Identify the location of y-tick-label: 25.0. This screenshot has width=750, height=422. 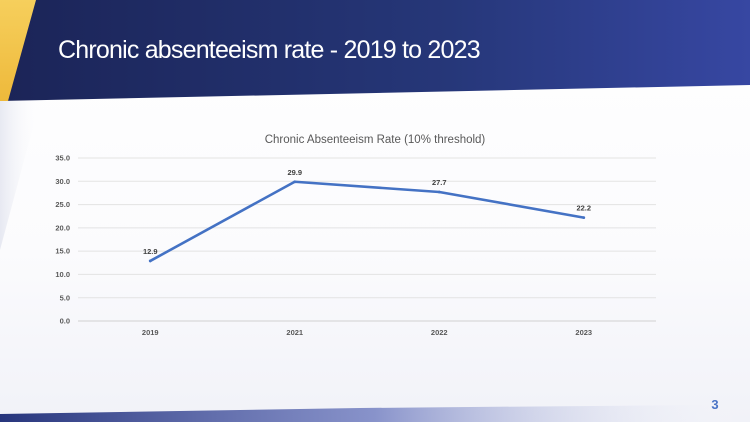
(62, 204).